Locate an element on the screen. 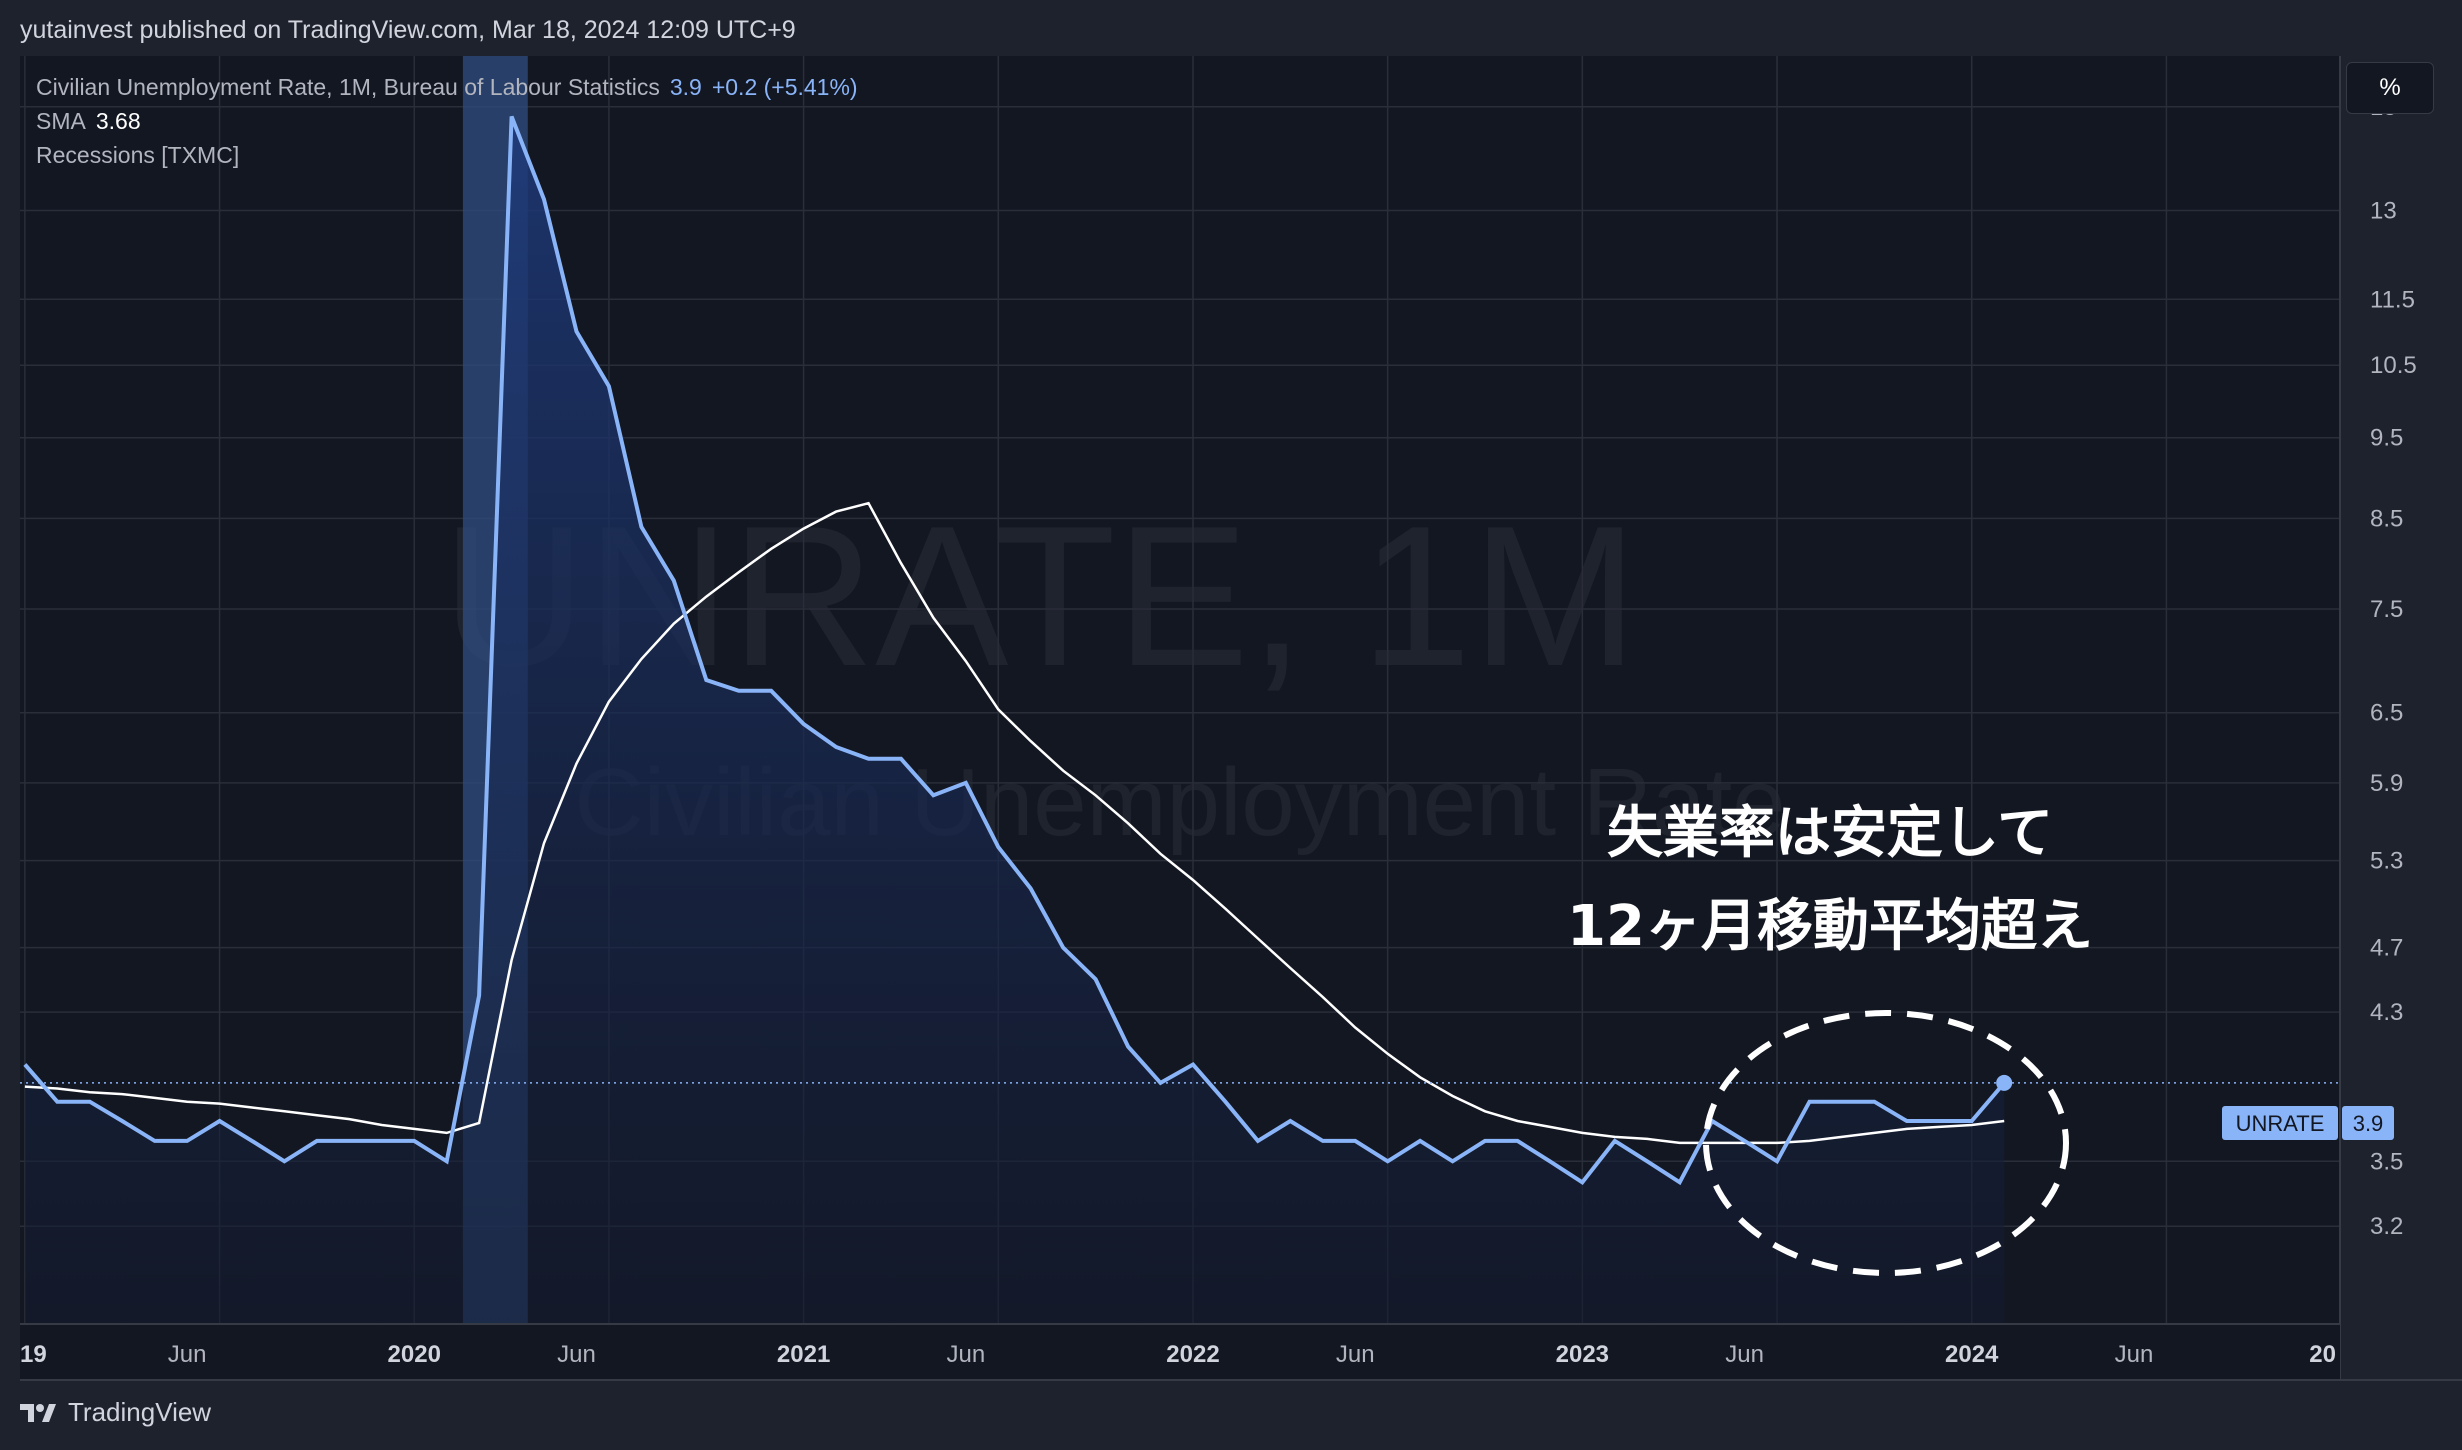  price-tick-label: 3.5 is located at coordinates (2386, 1161).